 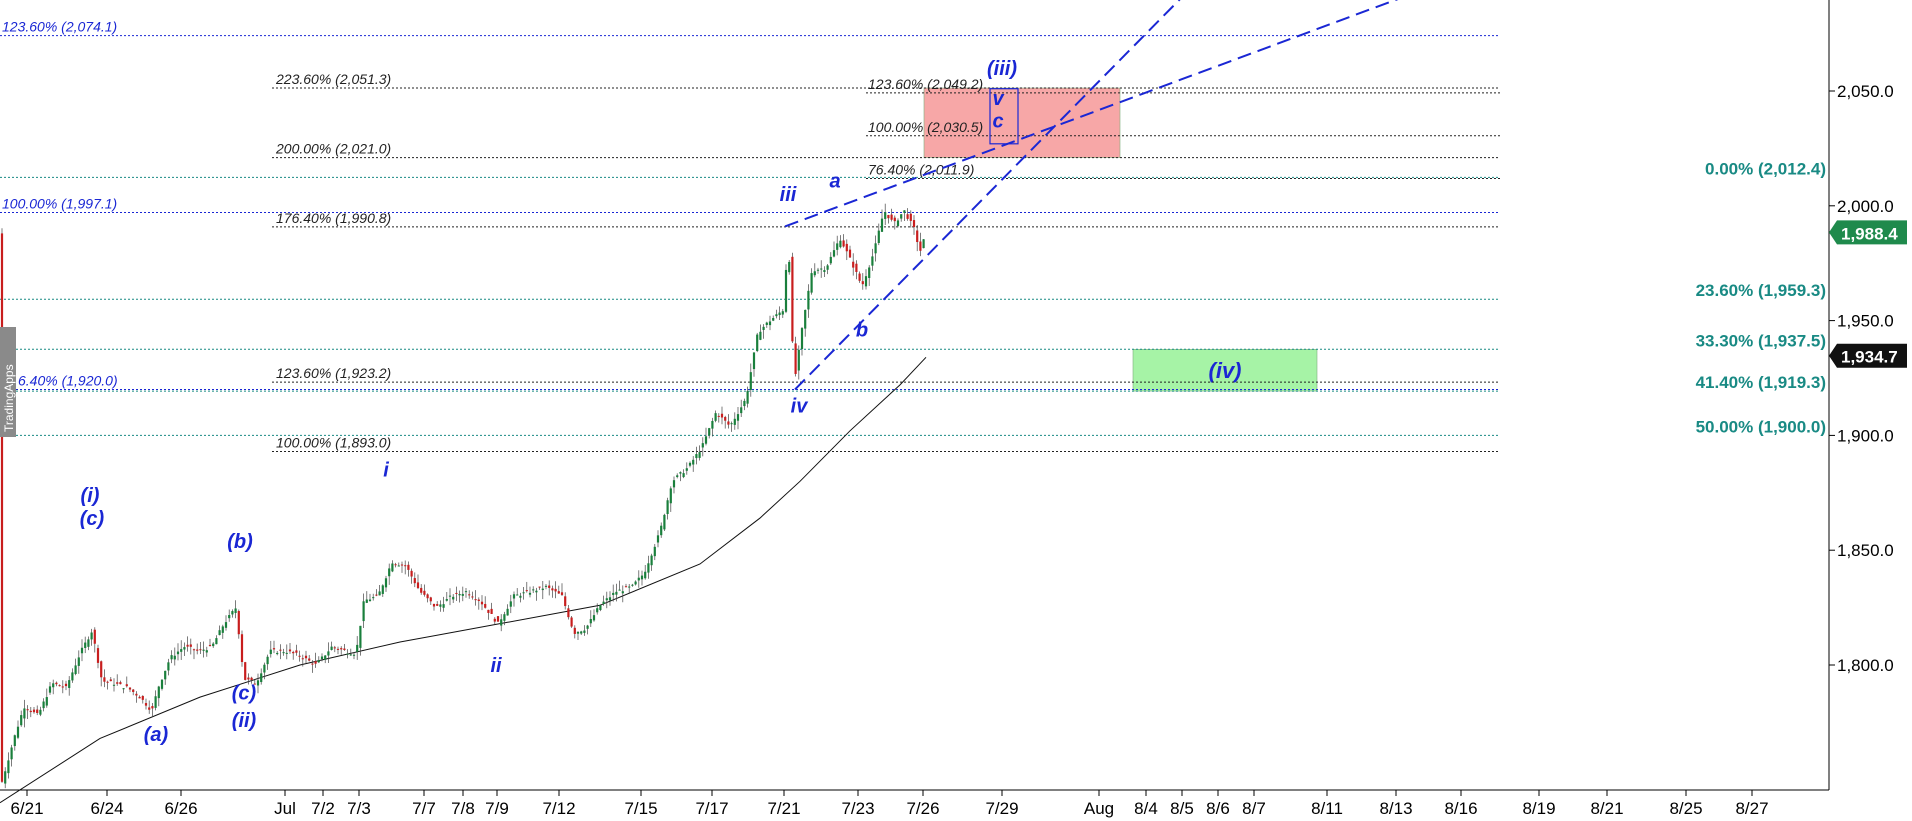 I want to click on fib-label-7: 100.00% (1,997.1), so click(x=59, y=203).